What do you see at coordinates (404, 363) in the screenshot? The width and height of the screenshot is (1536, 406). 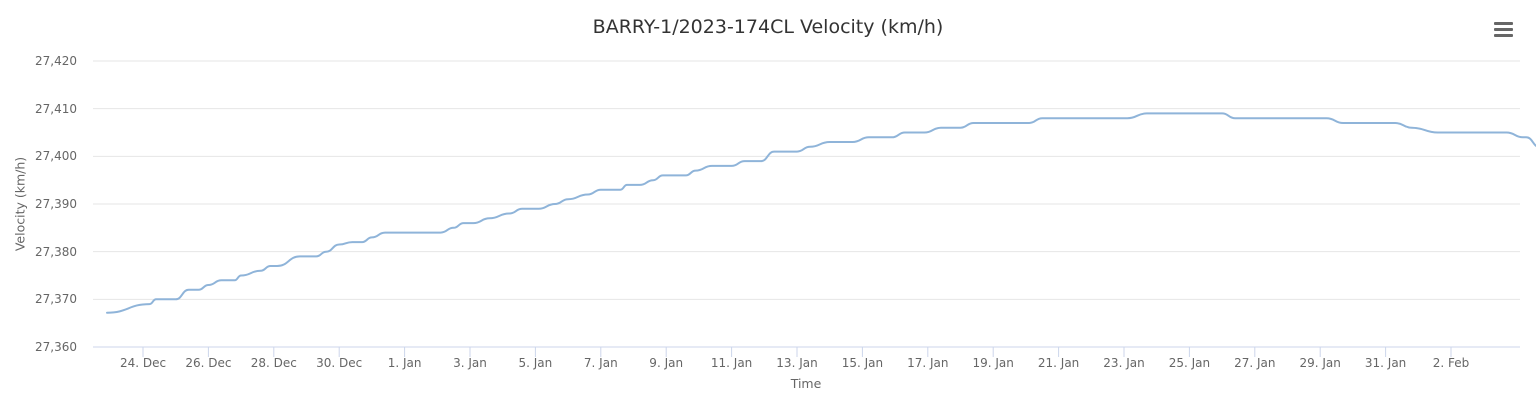 I see `x-tick-label: 1. Jan` at bounding box center [404, 363].